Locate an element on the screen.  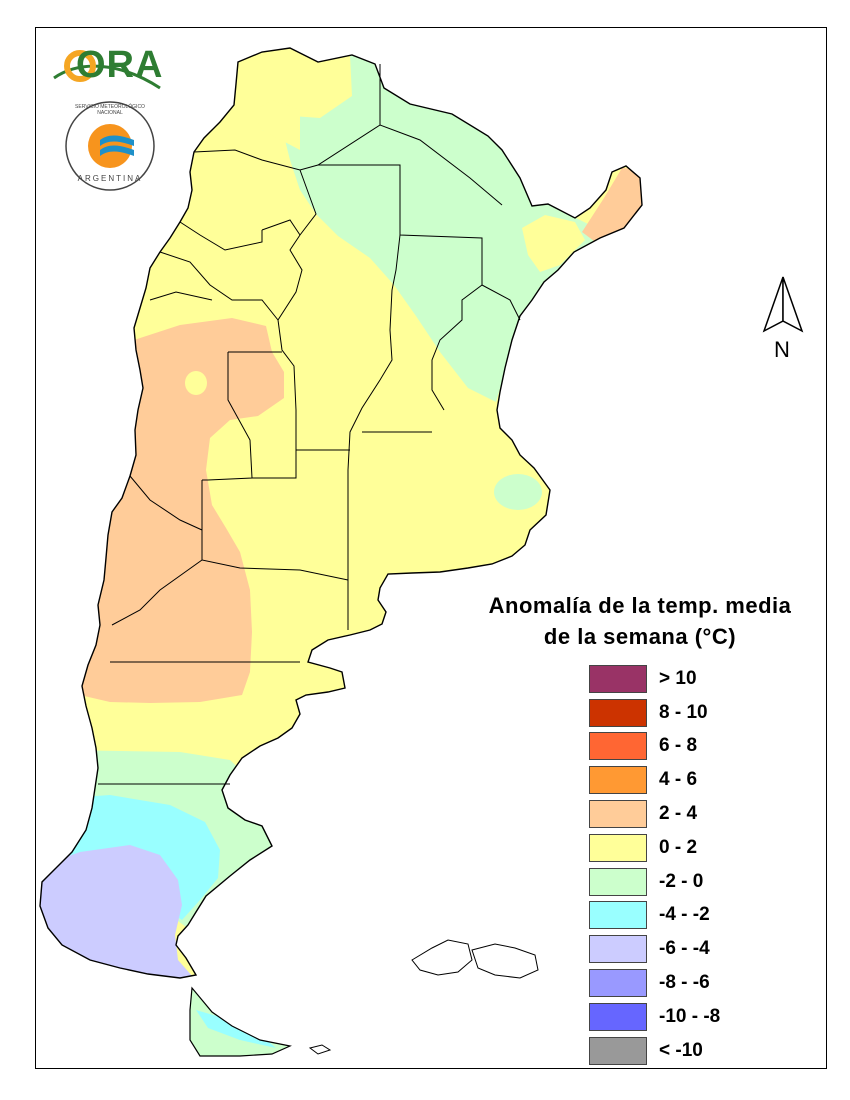
legend-label: < -10 is located at coordinates (681, 1050).